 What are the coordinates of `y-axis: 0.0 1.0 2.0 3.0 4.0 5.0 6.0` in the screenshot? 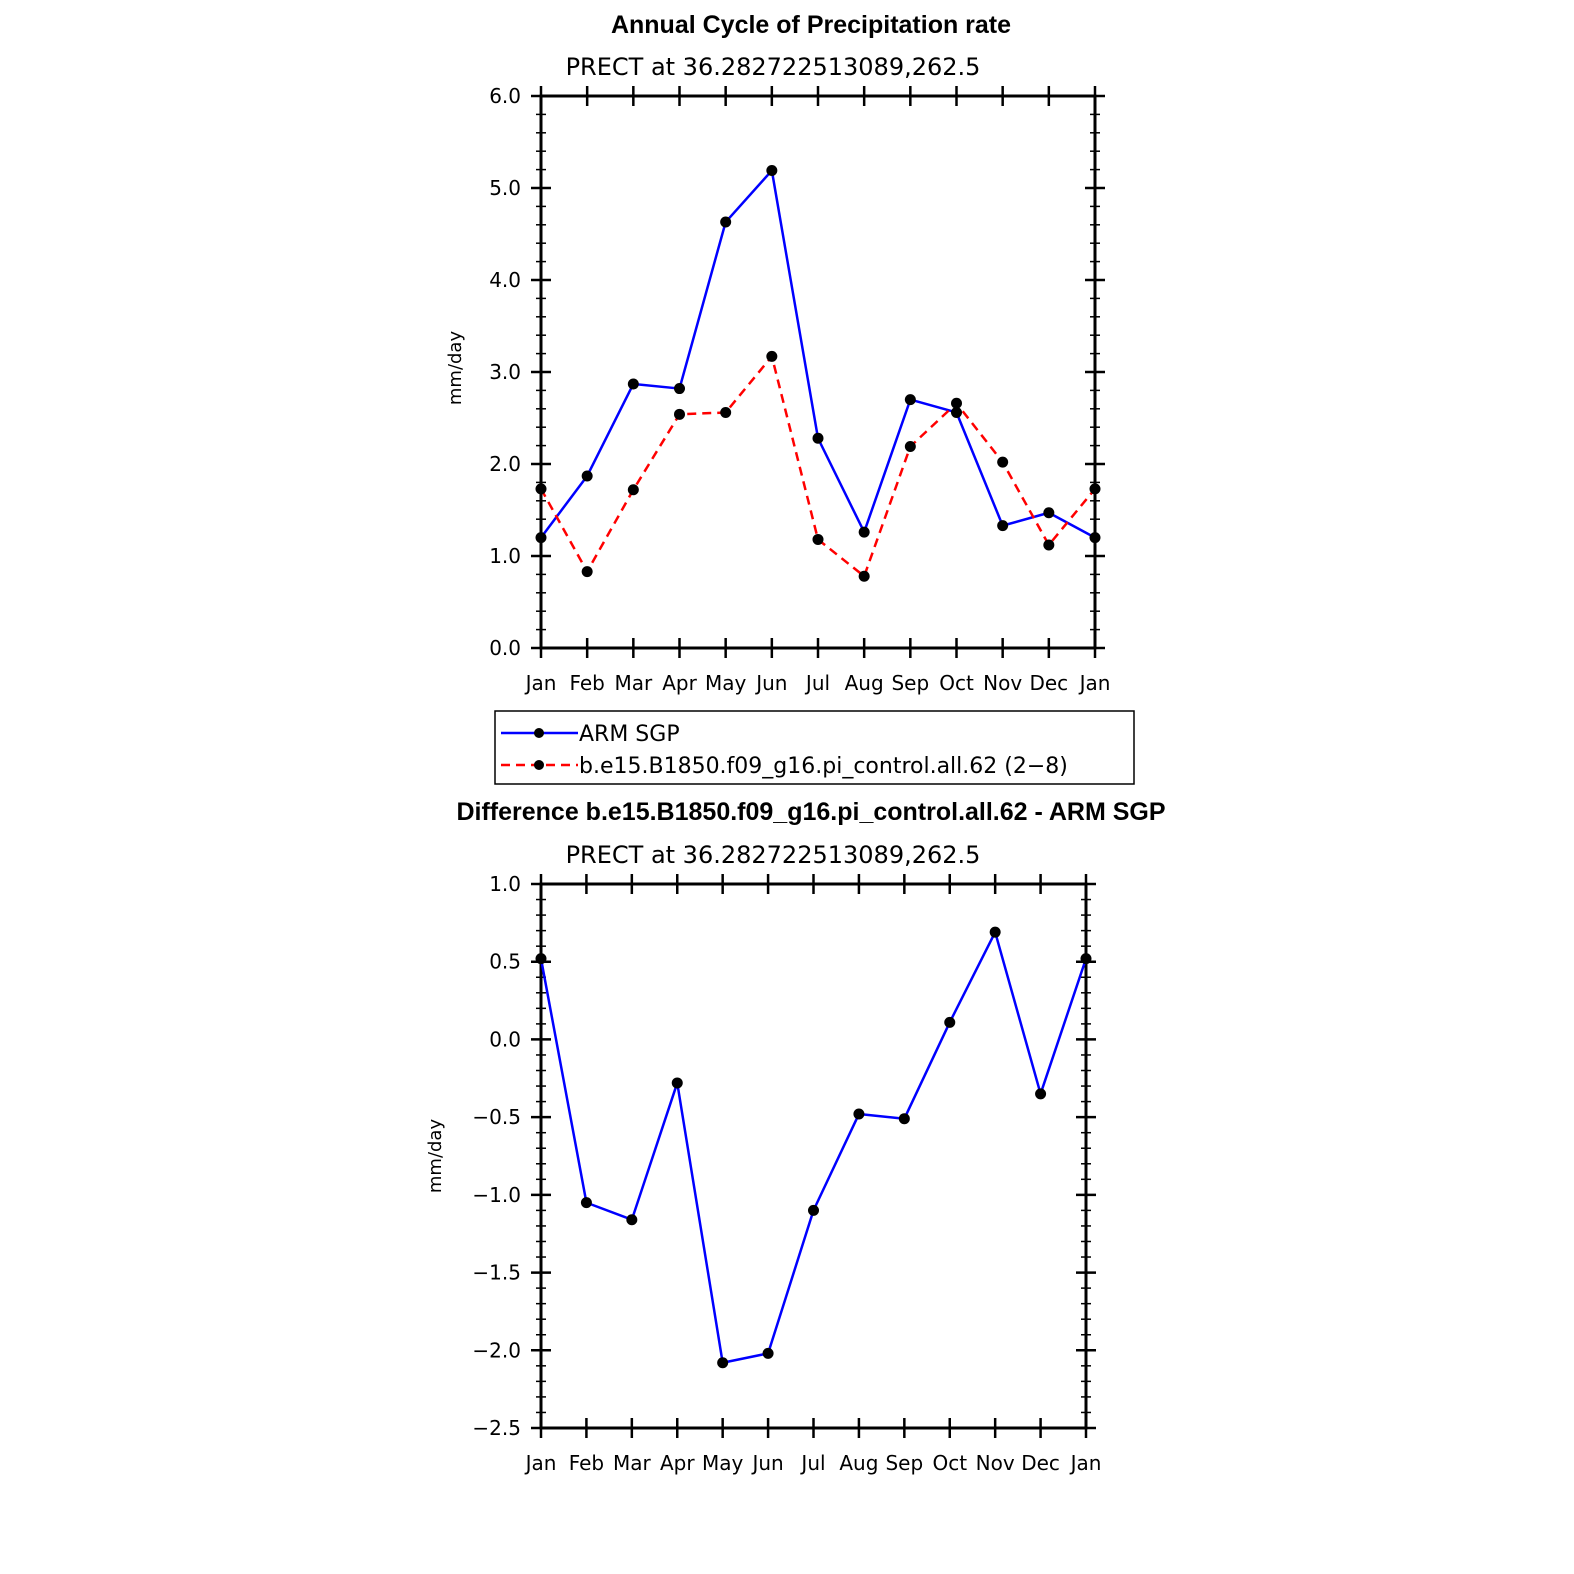 It's located at (797, 372).